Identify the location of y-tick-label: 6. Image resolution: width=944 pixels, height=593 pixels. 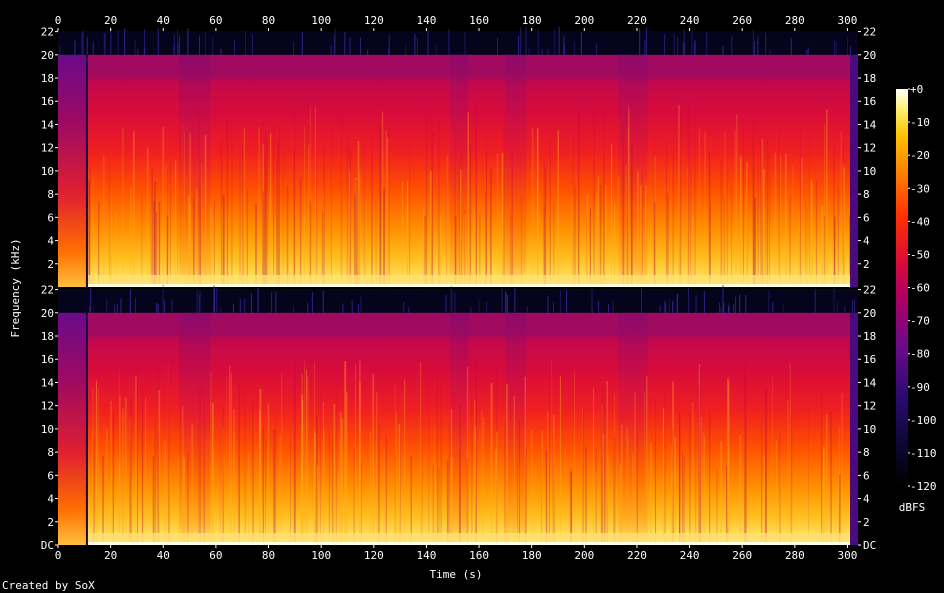
(50, 475).